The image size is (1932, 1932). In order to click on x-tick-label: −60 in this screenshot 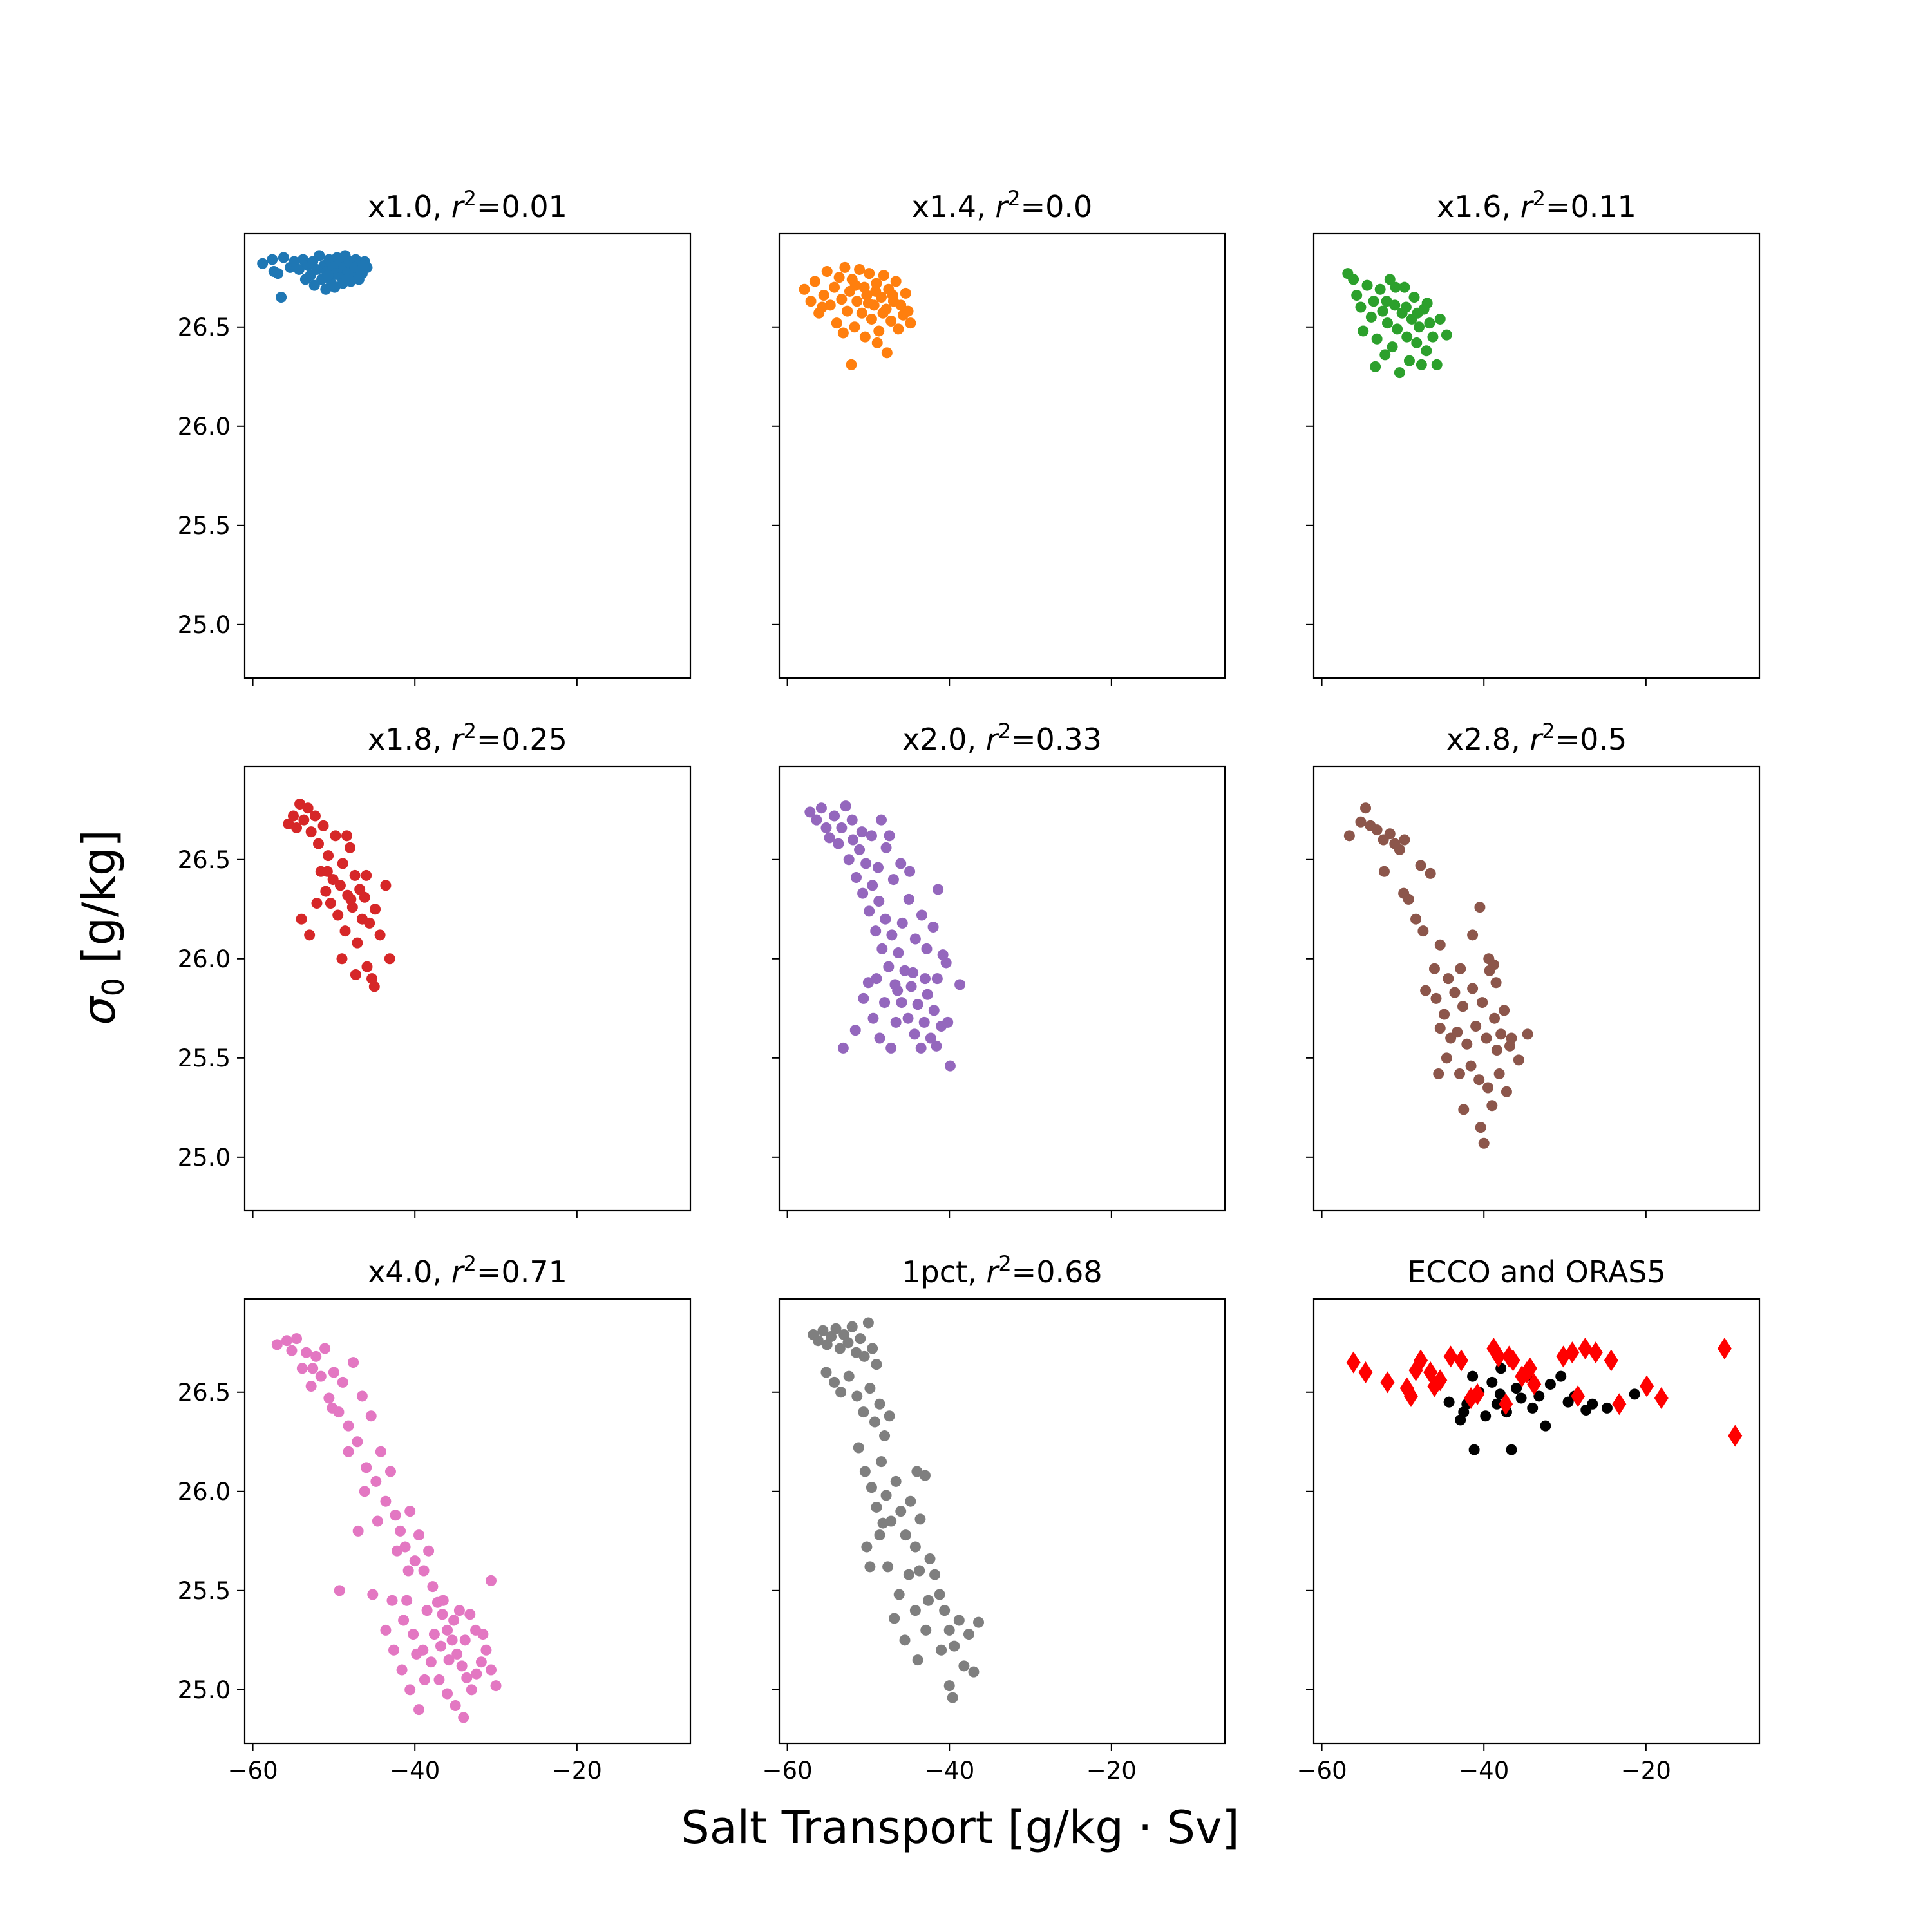, I will do `click(1322, 1771)`.